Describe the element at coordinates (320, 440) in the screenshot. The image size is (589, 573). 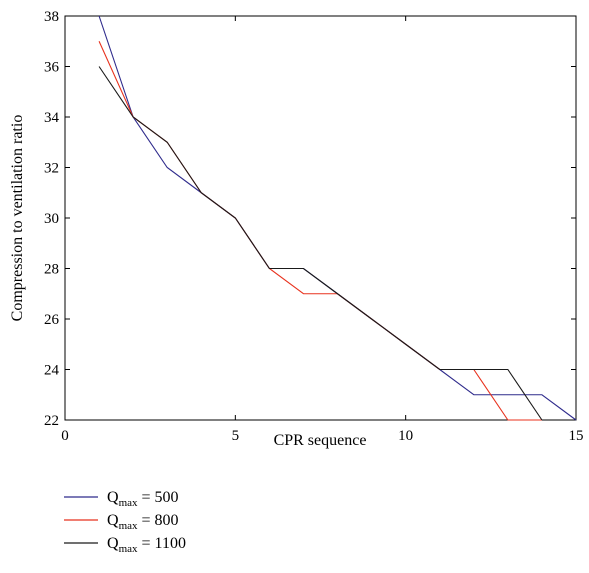
I see `x-axis-label: CPR sequence` at that location.